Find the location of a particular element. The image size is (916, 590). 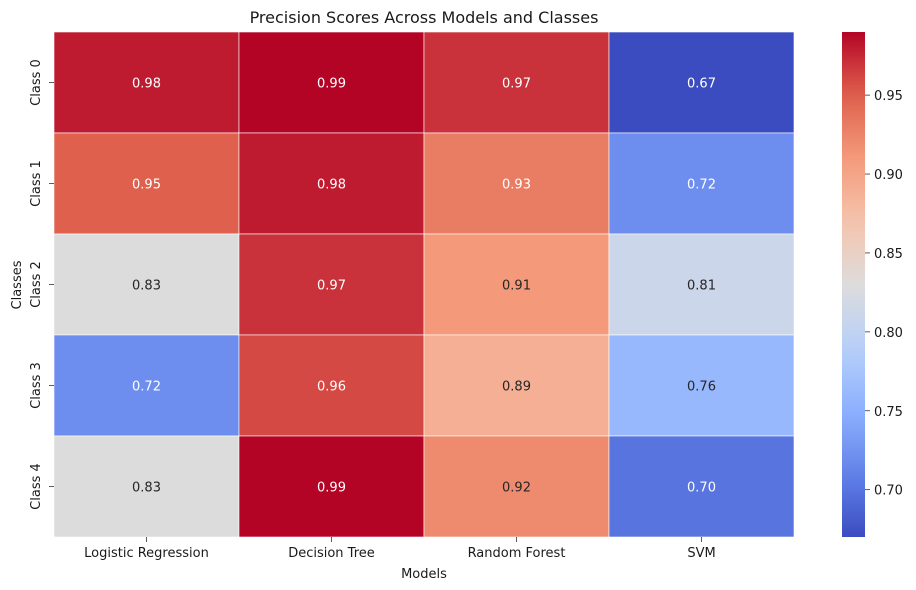

cell-value-label: 0.67 is located at coordinates (701, 84).